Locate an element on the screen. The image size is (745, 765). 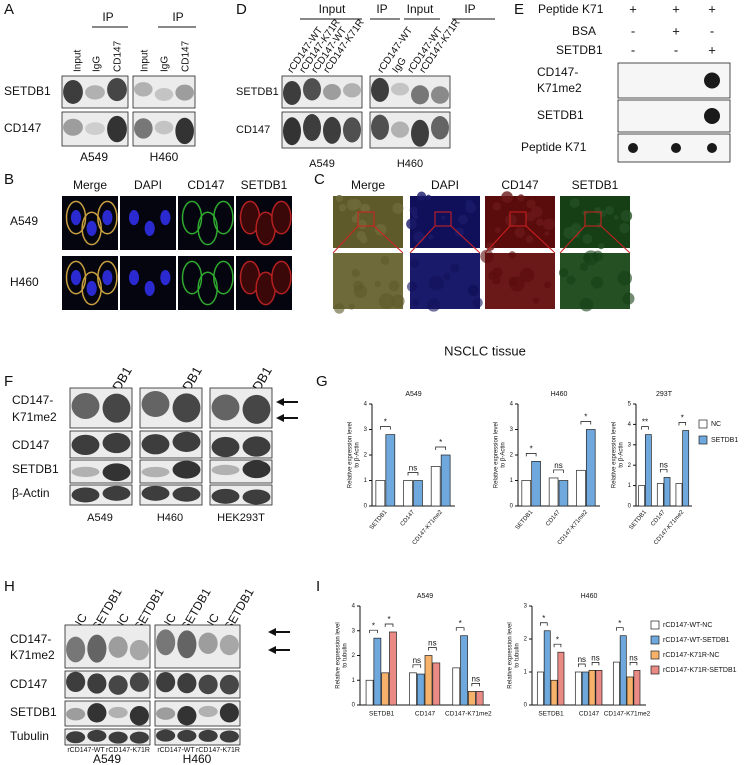
dot is located at coordinates (712, 148).